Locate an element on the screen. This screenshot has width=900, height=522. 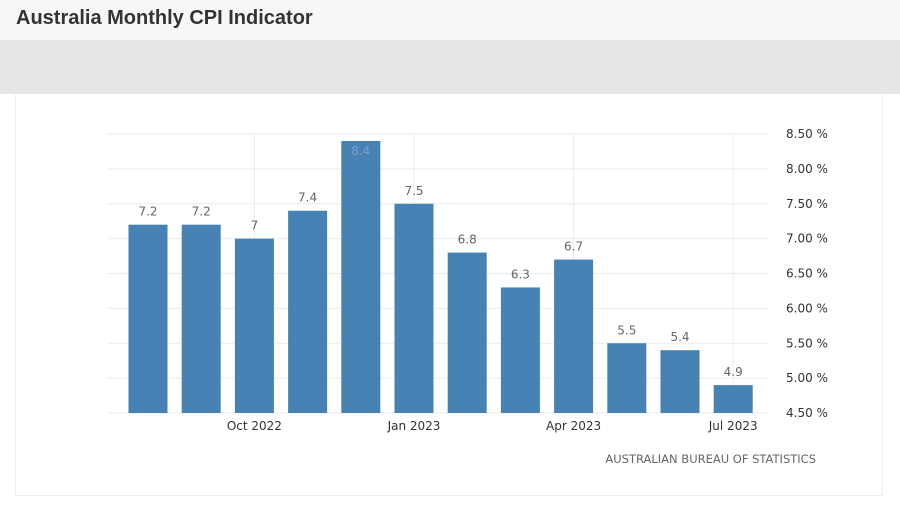
header-bar: Australia Monthly CPI Indicator is located at coordinates (450, 20).